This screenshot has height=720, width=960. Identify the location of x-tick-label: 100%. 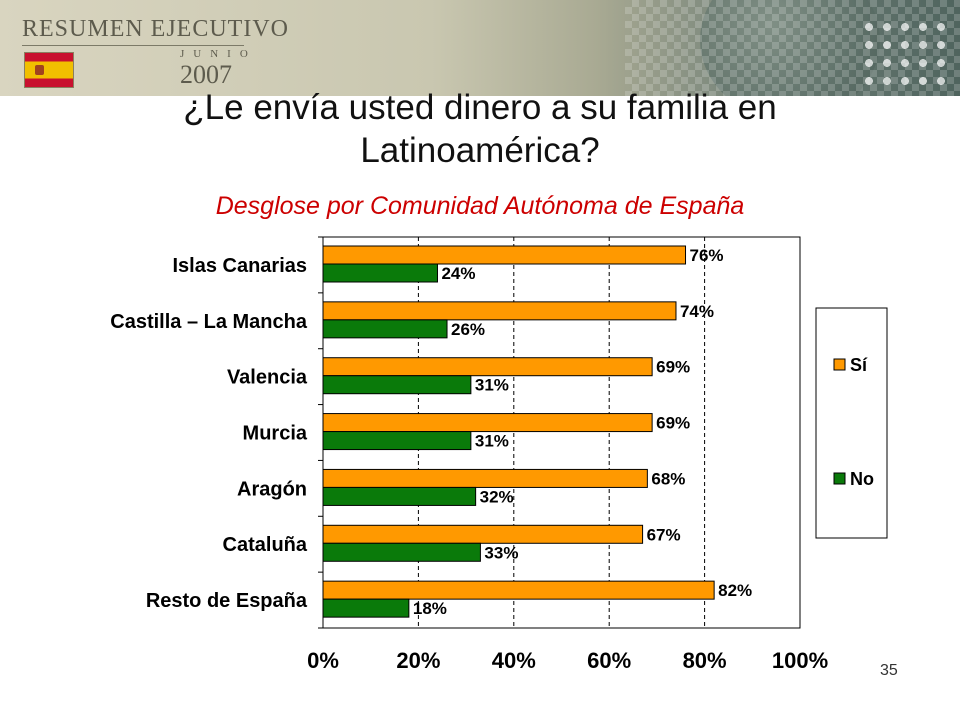
(800, 660).